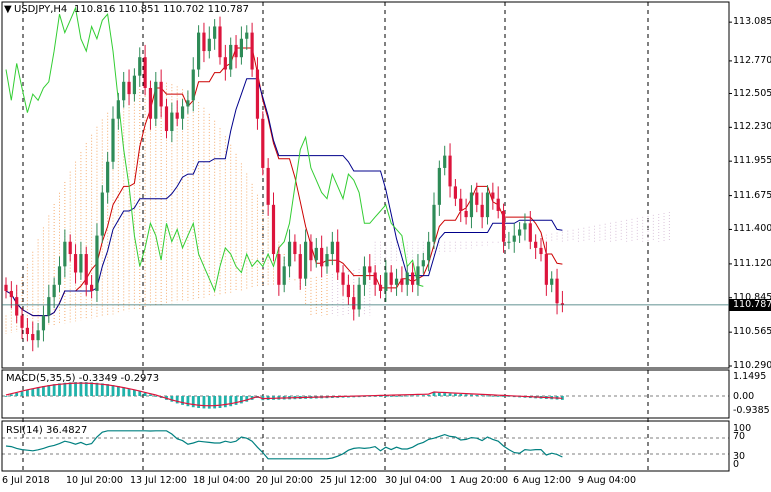  What do you see at coordinates (752, 263) in the screenshot?
I see `price-axis-label: 111.120` at bounding box center [752, 263].